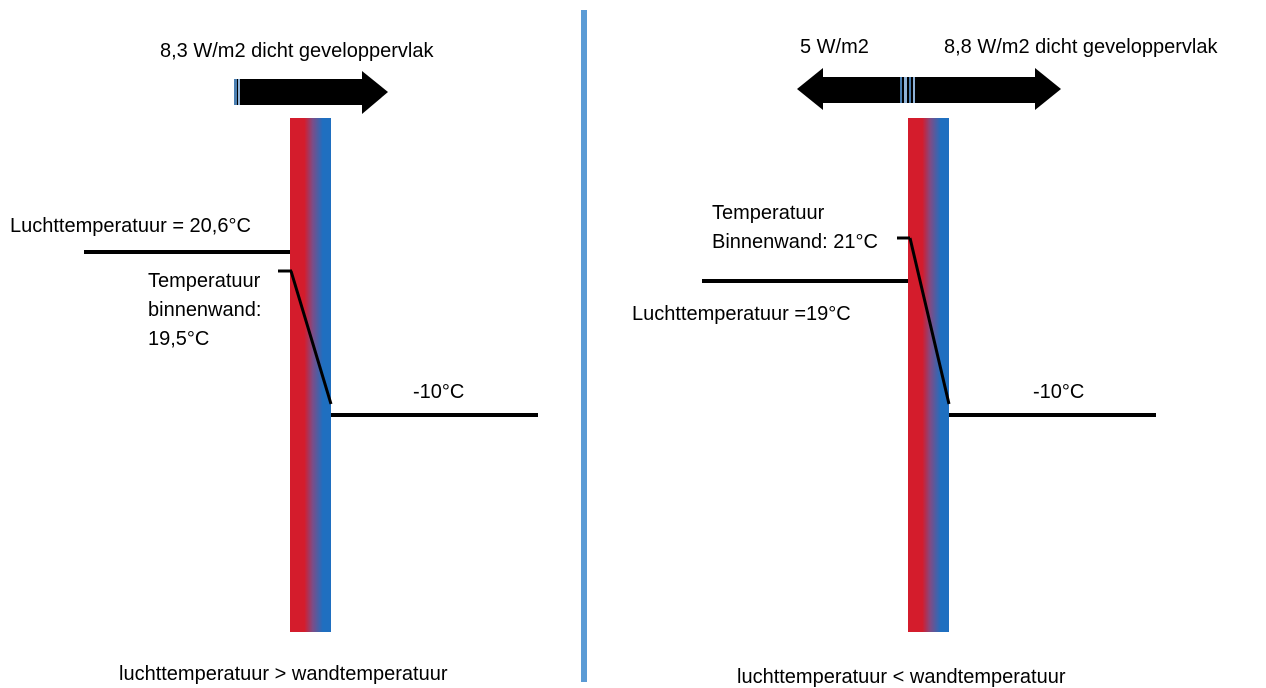  Describe the element at coordinates (795, 242) in the screenshot. I see `right-wall-temp-label-2: Binnenwand: 21°C` at that location.